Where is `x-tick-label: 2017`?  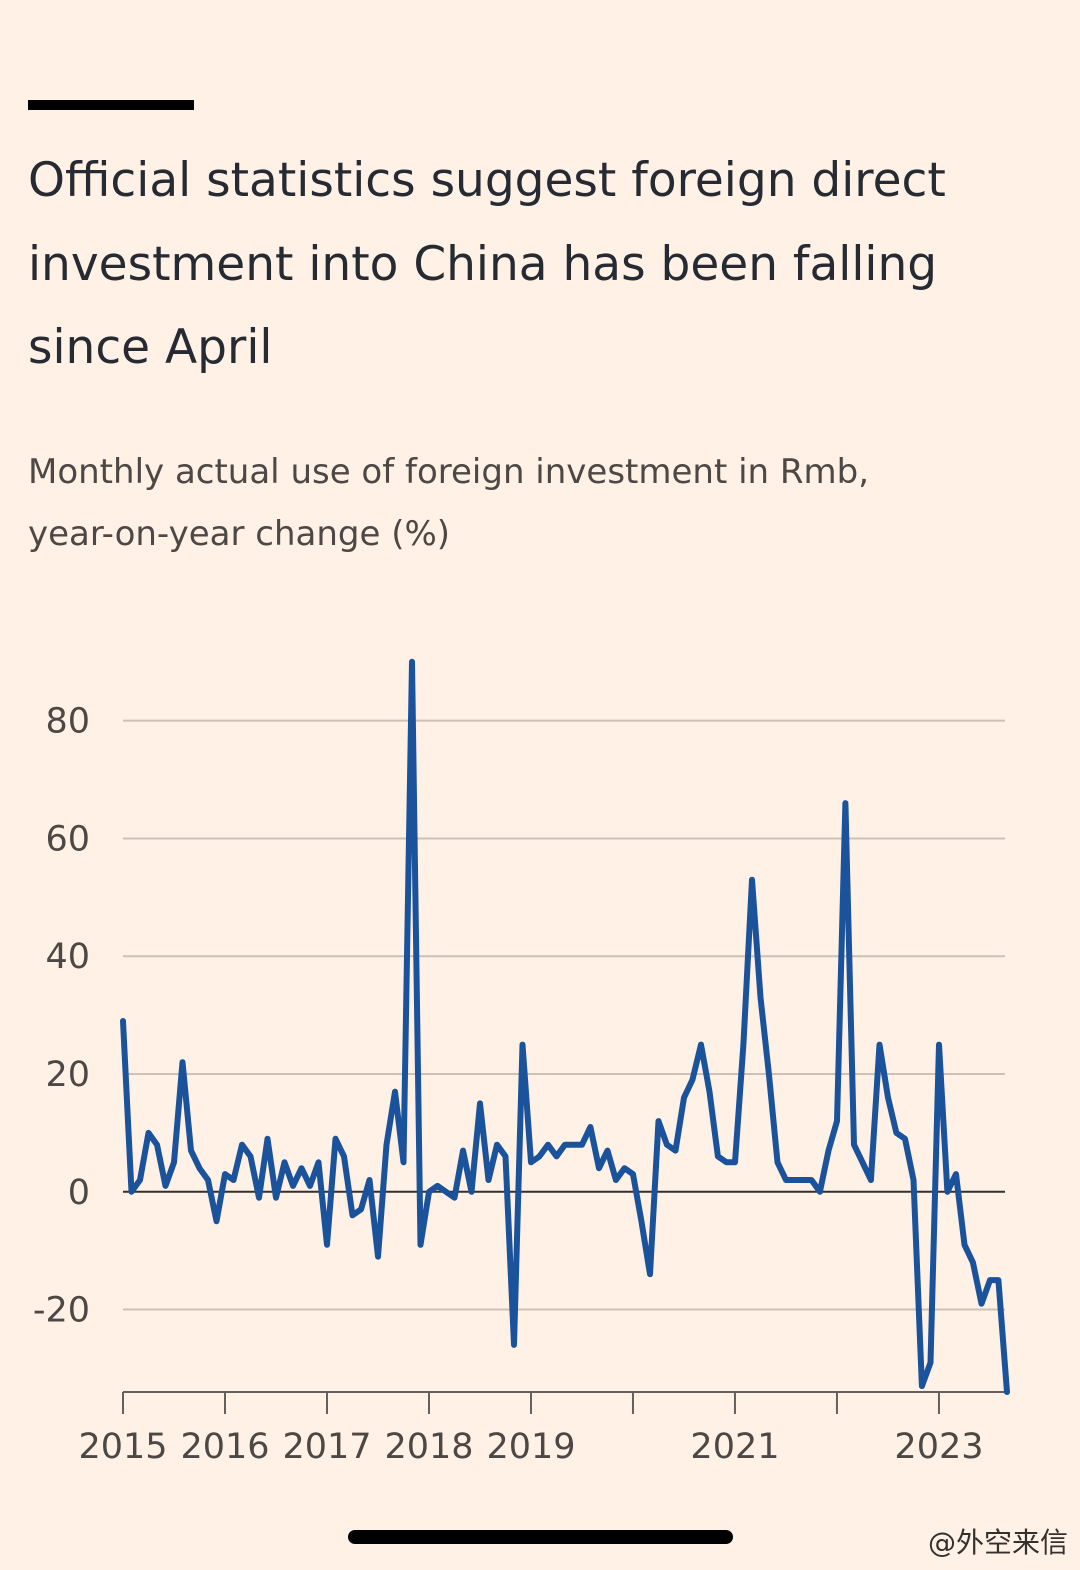 x-tick-label: 2017 is located at coordinates (326, 1447).